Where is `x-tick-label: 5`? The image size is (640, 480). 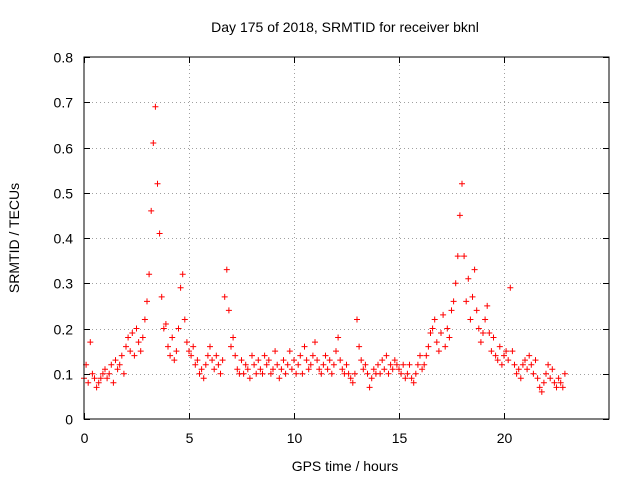 x-tick-label: 5 is located at coordinates (190, 438).